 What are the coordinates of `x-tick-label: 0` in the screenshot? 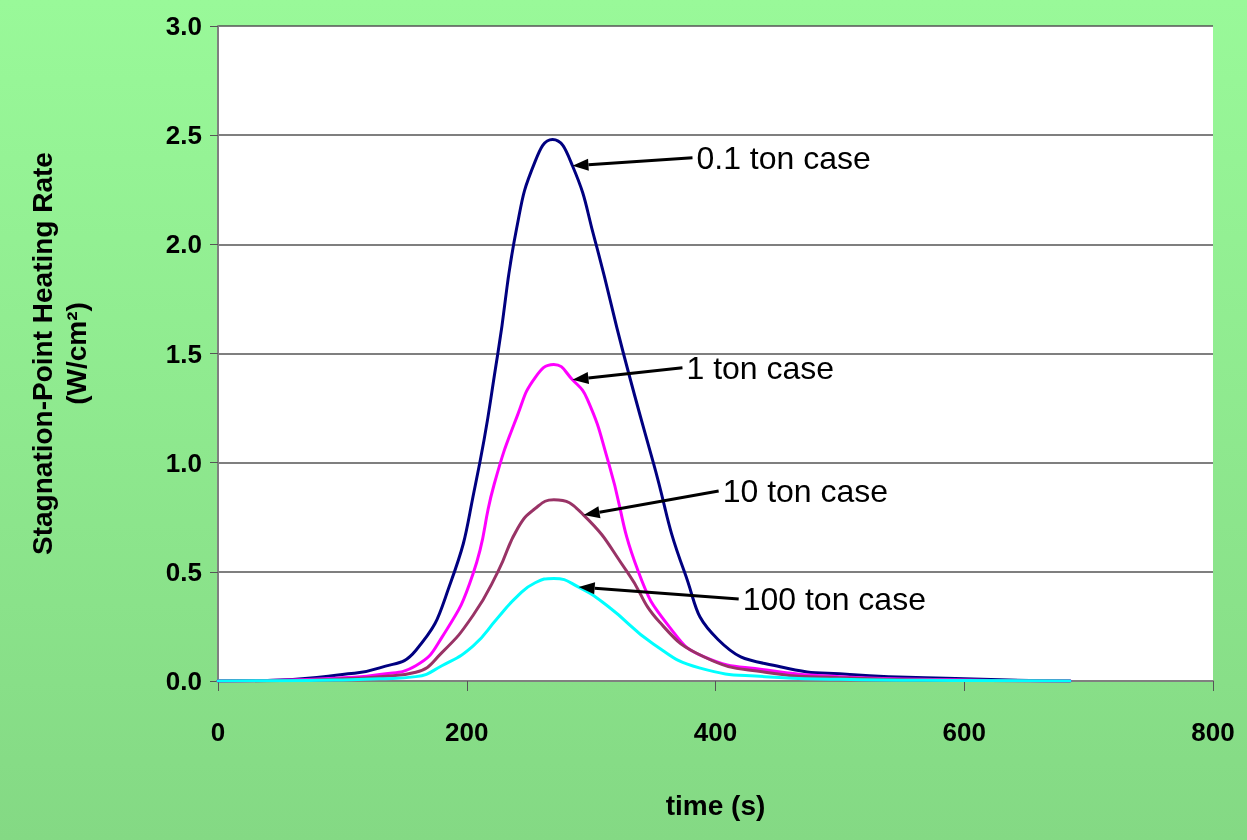 It's located at (218, 732).